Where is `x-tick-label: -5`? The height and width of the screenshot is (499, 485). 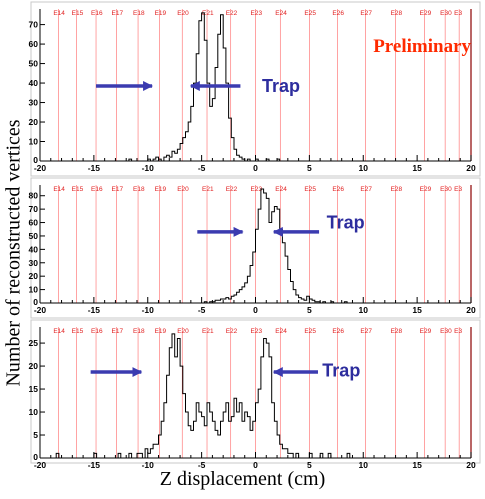
x-tick-label: -5 is located at coordinates (202, 168).